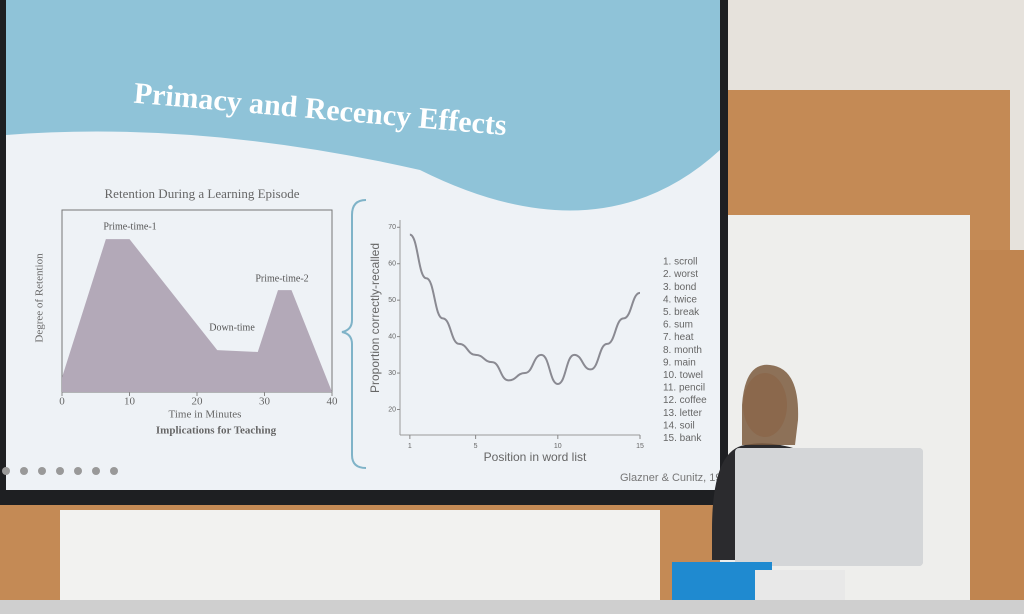 The height and width of the screenshot is (614, 1024). I want to click on word: 4. twice, so click(680, 299).